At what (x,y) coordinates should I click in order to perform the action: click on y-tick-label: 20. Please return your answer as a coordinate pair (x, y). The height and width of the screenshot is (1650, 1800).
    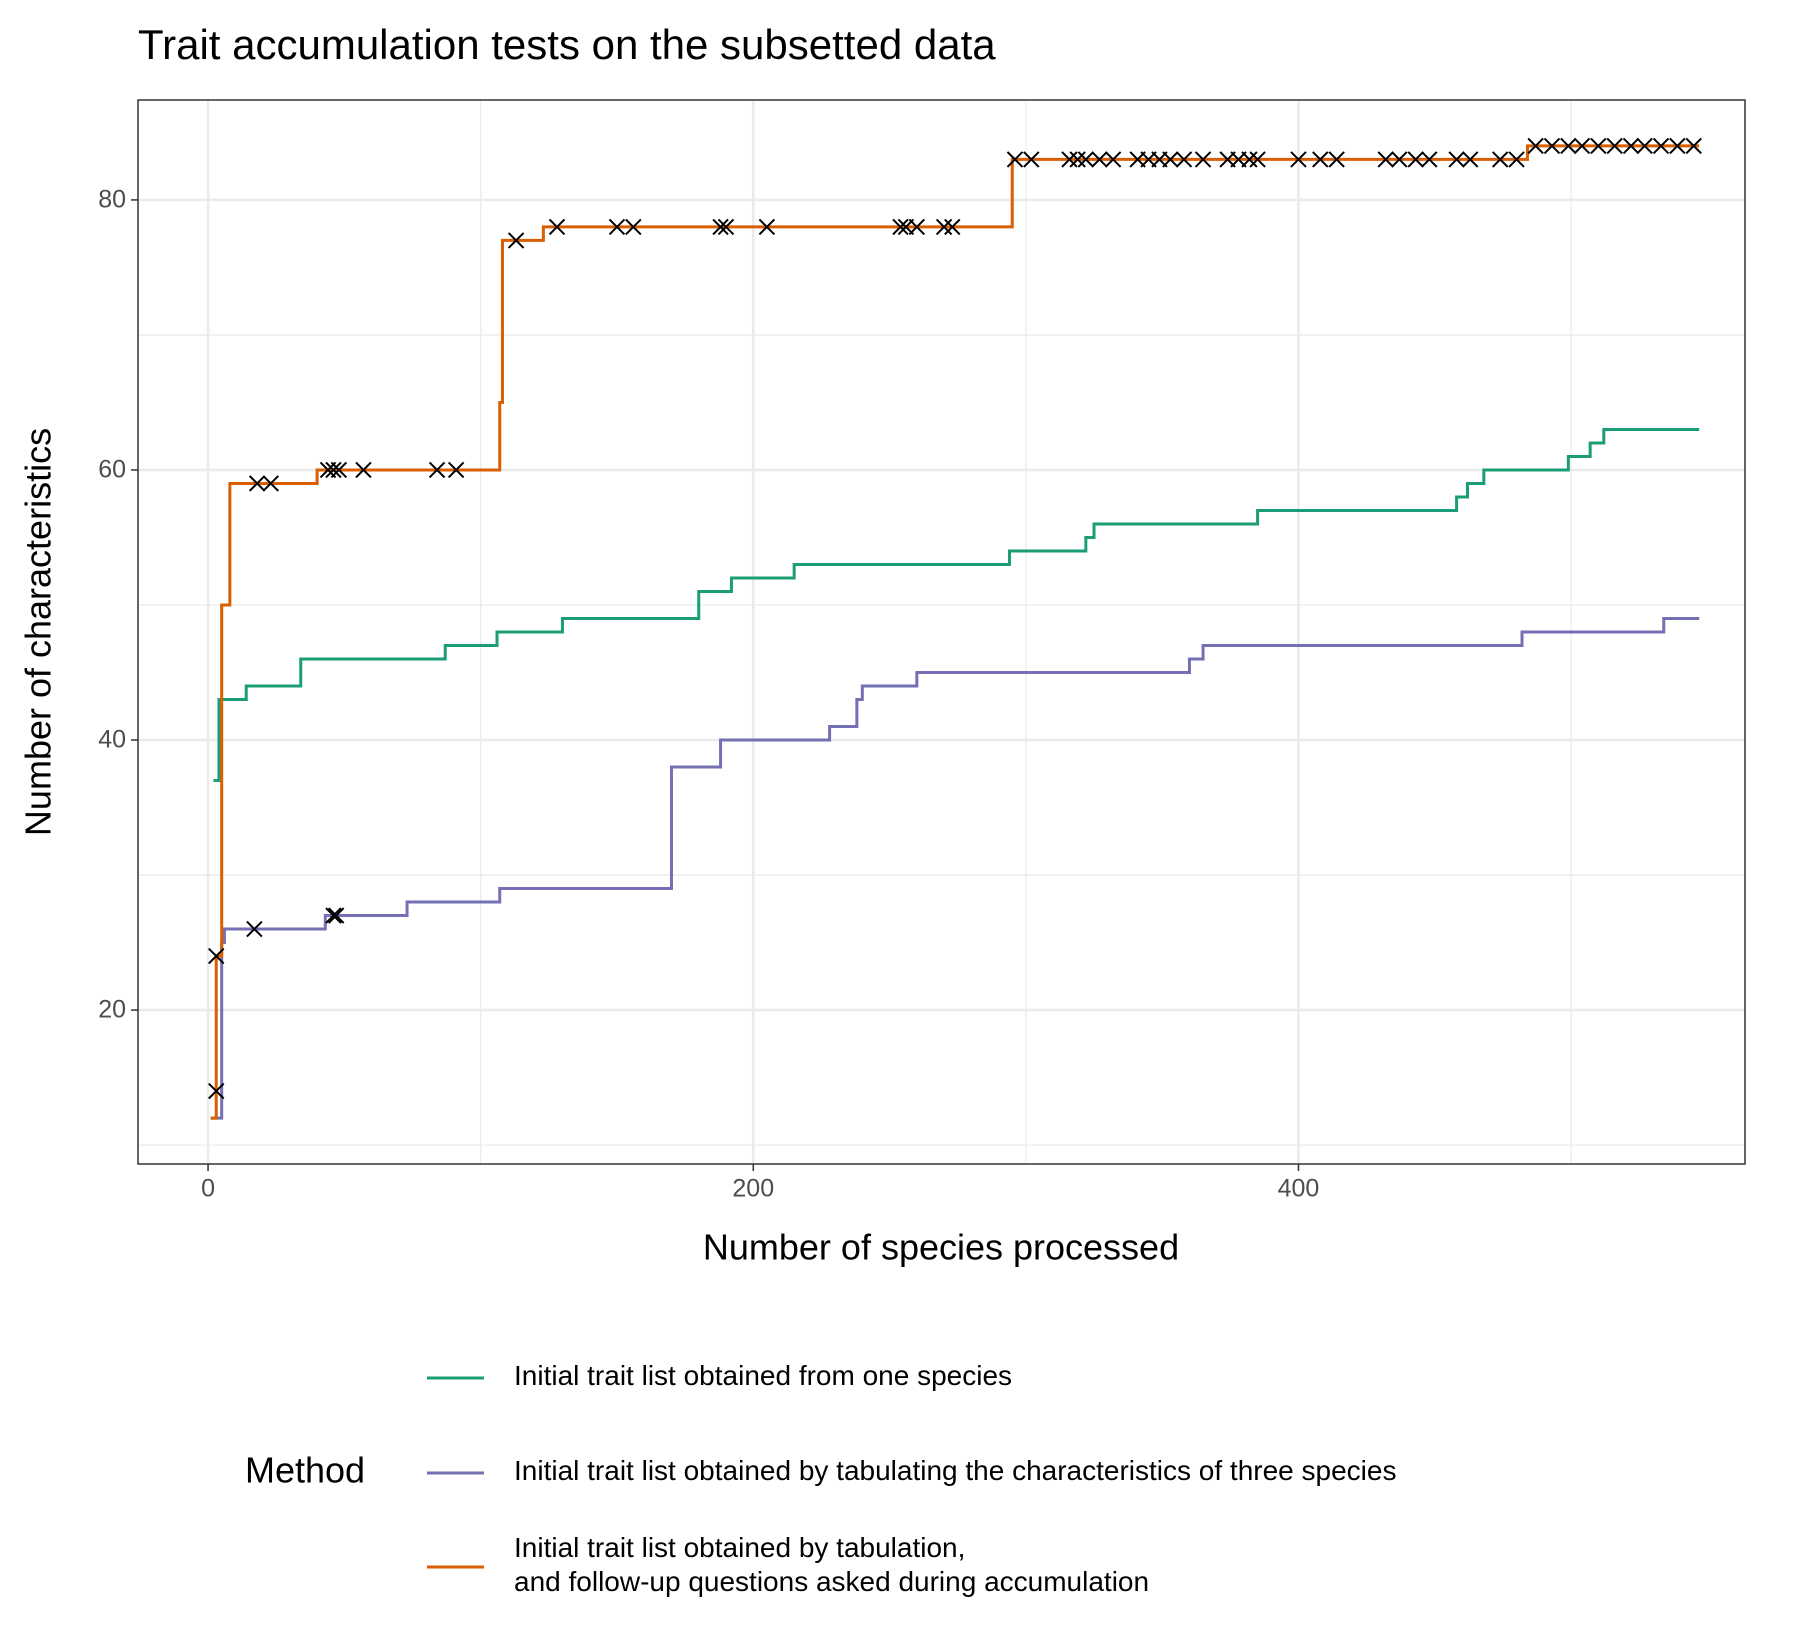
    Looking at the image, I should click on (112, 1010).